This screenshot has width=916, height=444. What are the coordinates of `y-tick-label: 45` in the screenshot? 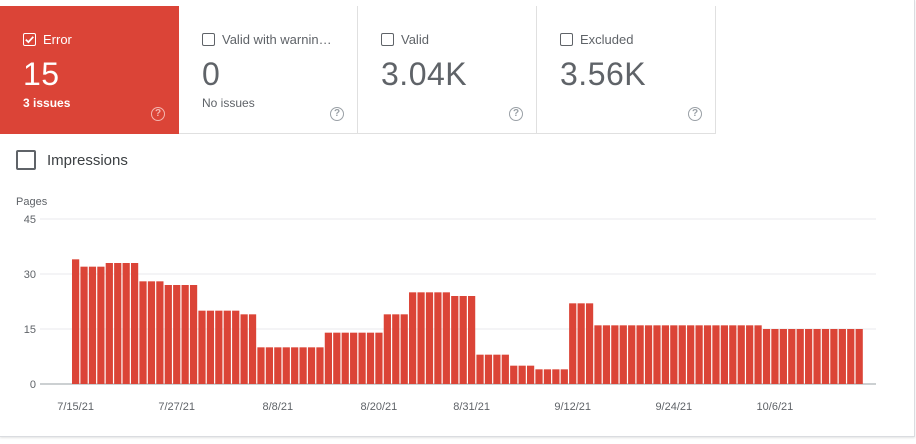 It's located at (30, 220).